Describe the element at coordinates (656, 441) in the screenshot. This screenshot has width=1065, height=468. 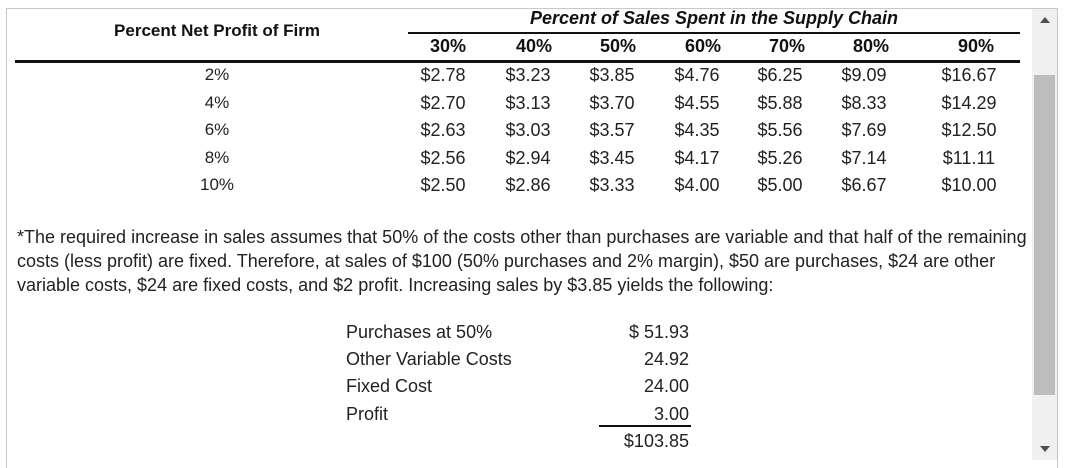
I see `summary-total: $103.85` at that location.